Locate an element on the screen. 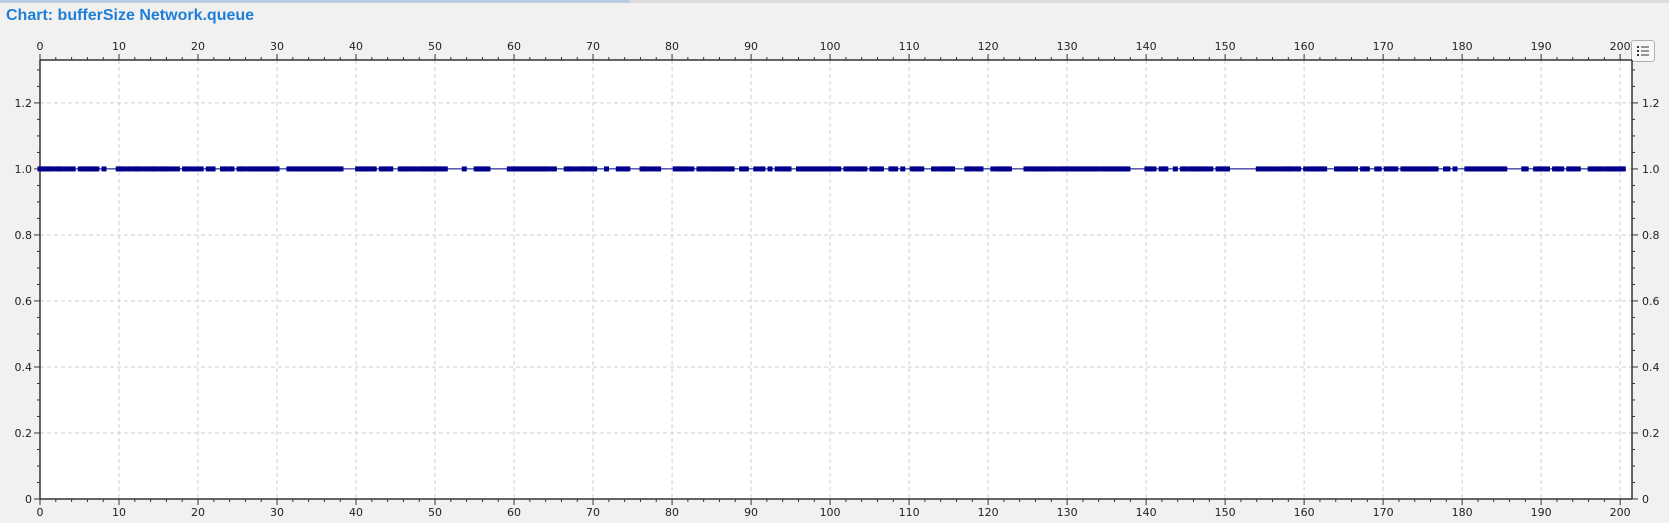 Image resolution: width=1669 pixels, height=523 pixels. x-tick-label-top: 30 is located at coordinates (277, 46).